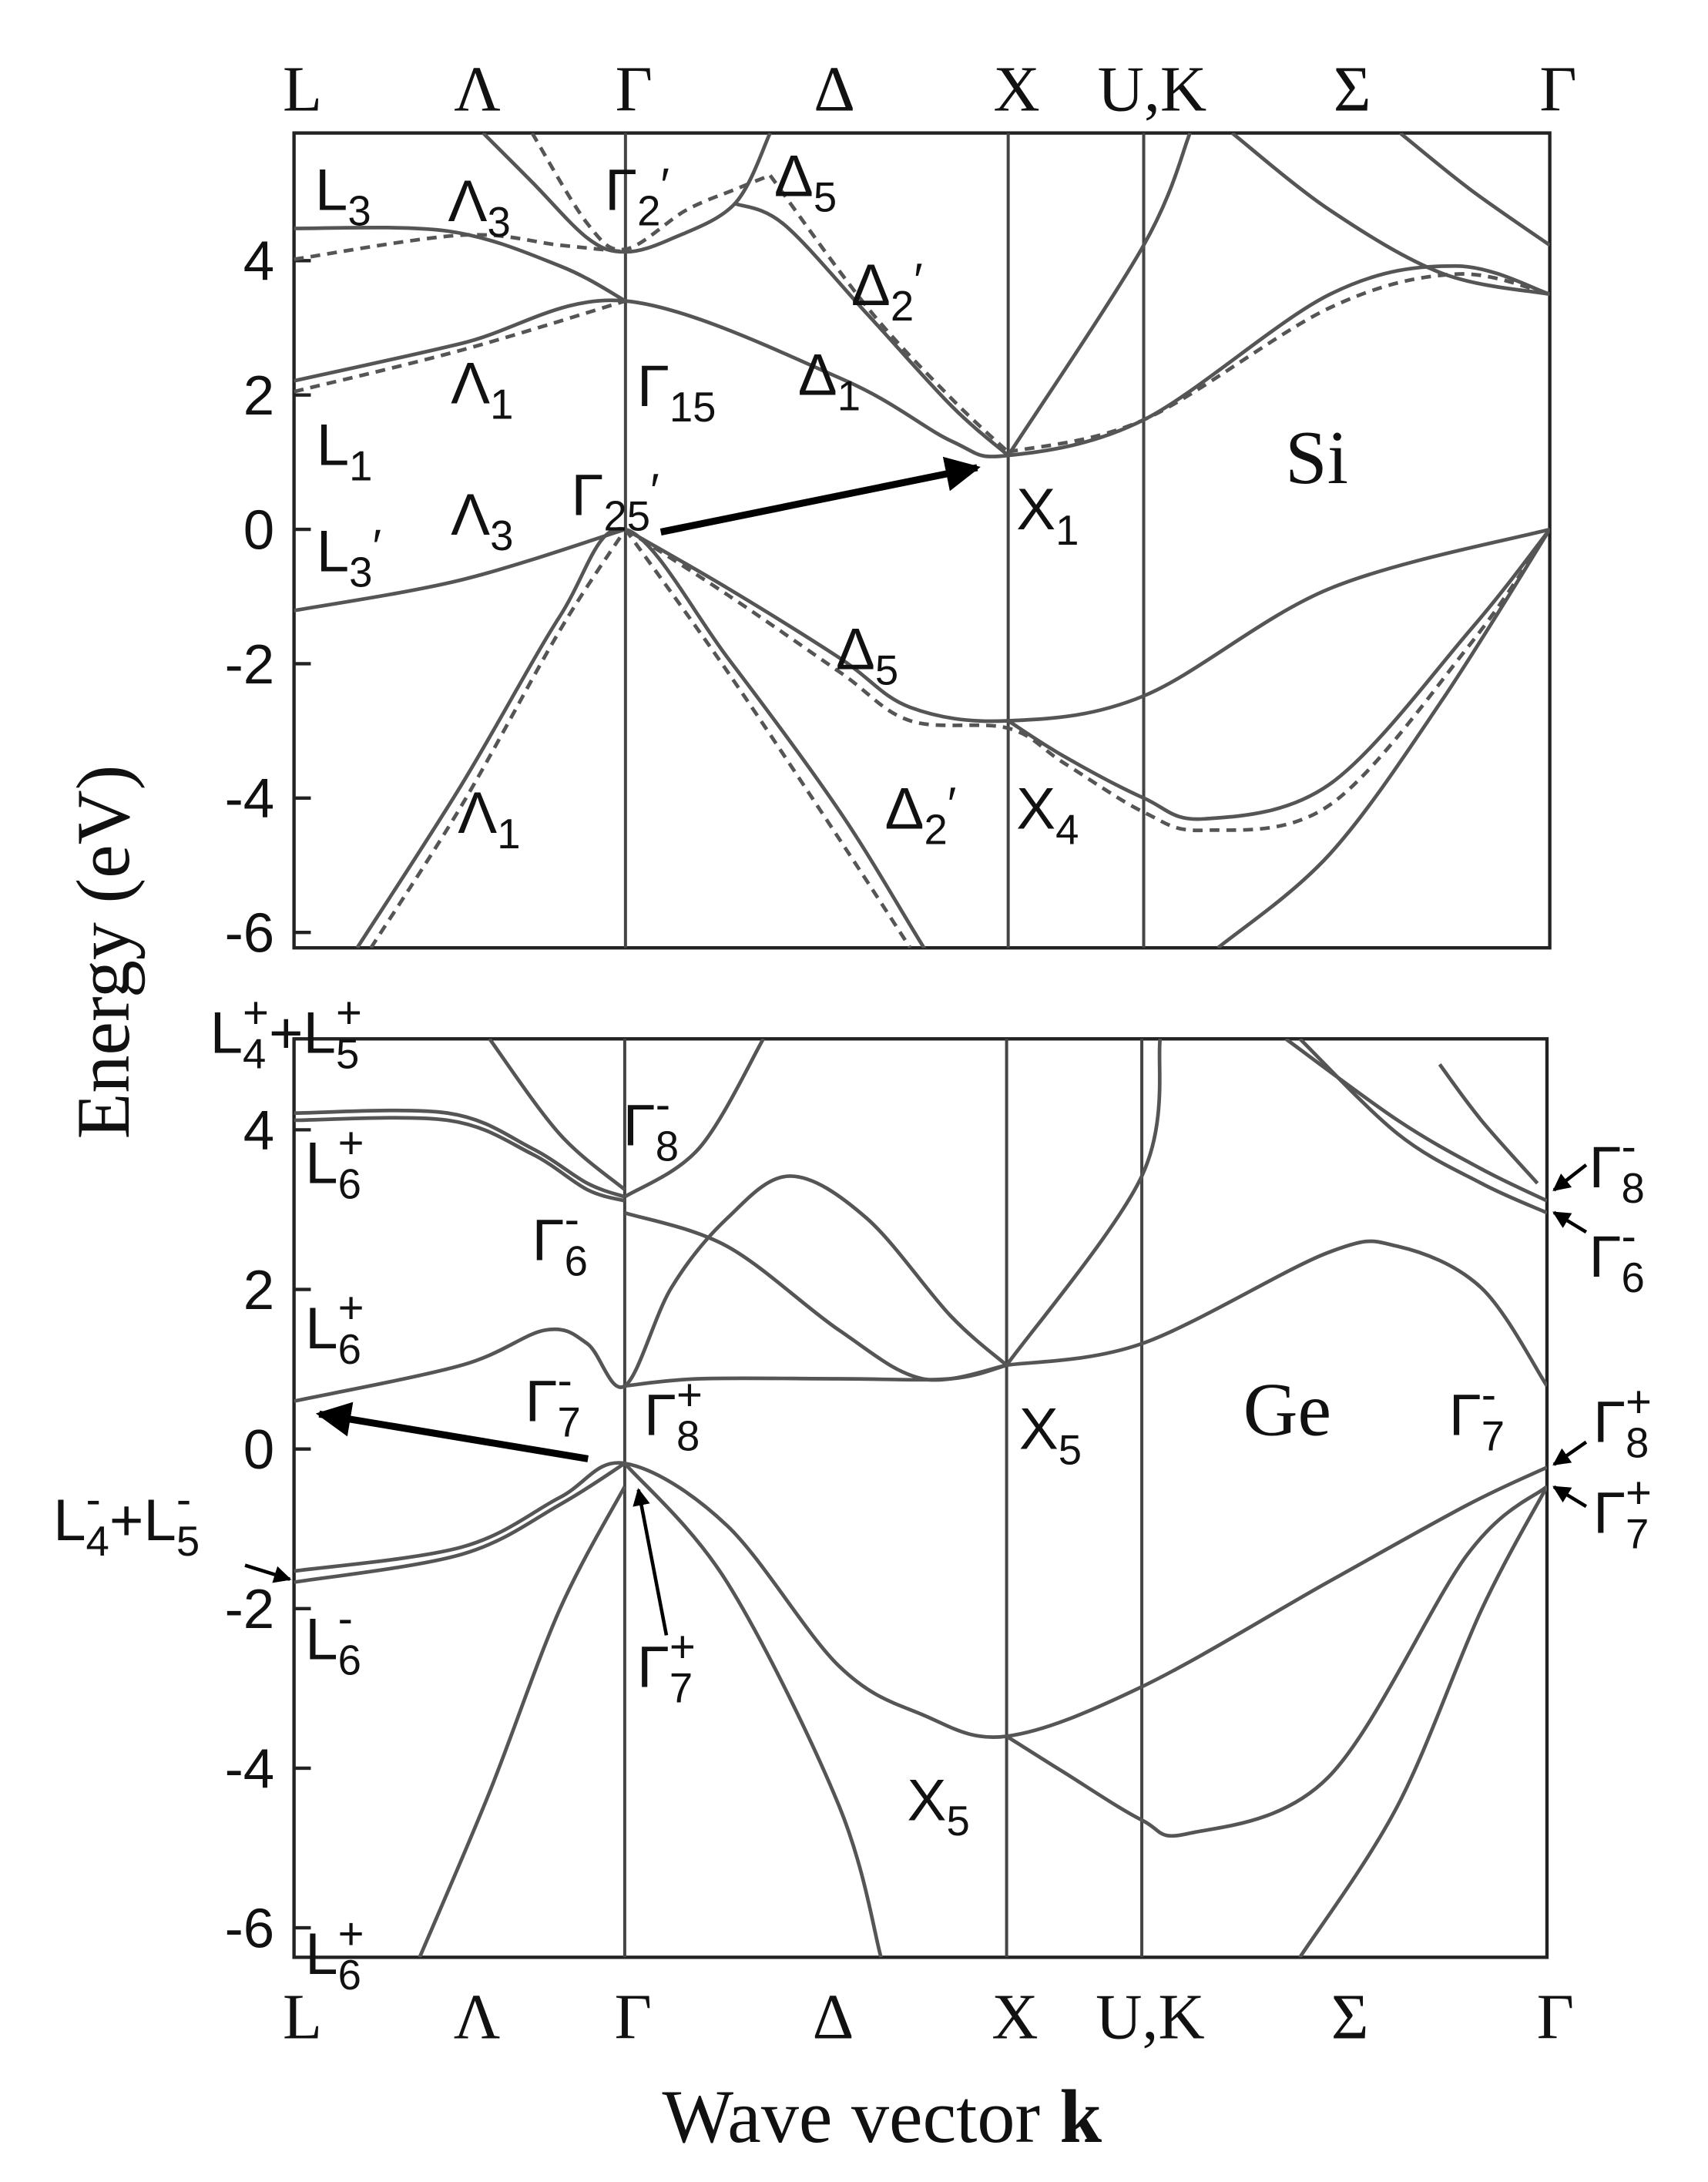  What do you see at coordinates (258, 530) in the screenshot?
I see `y-tick-label: 0` at bounding box center [258, 530].